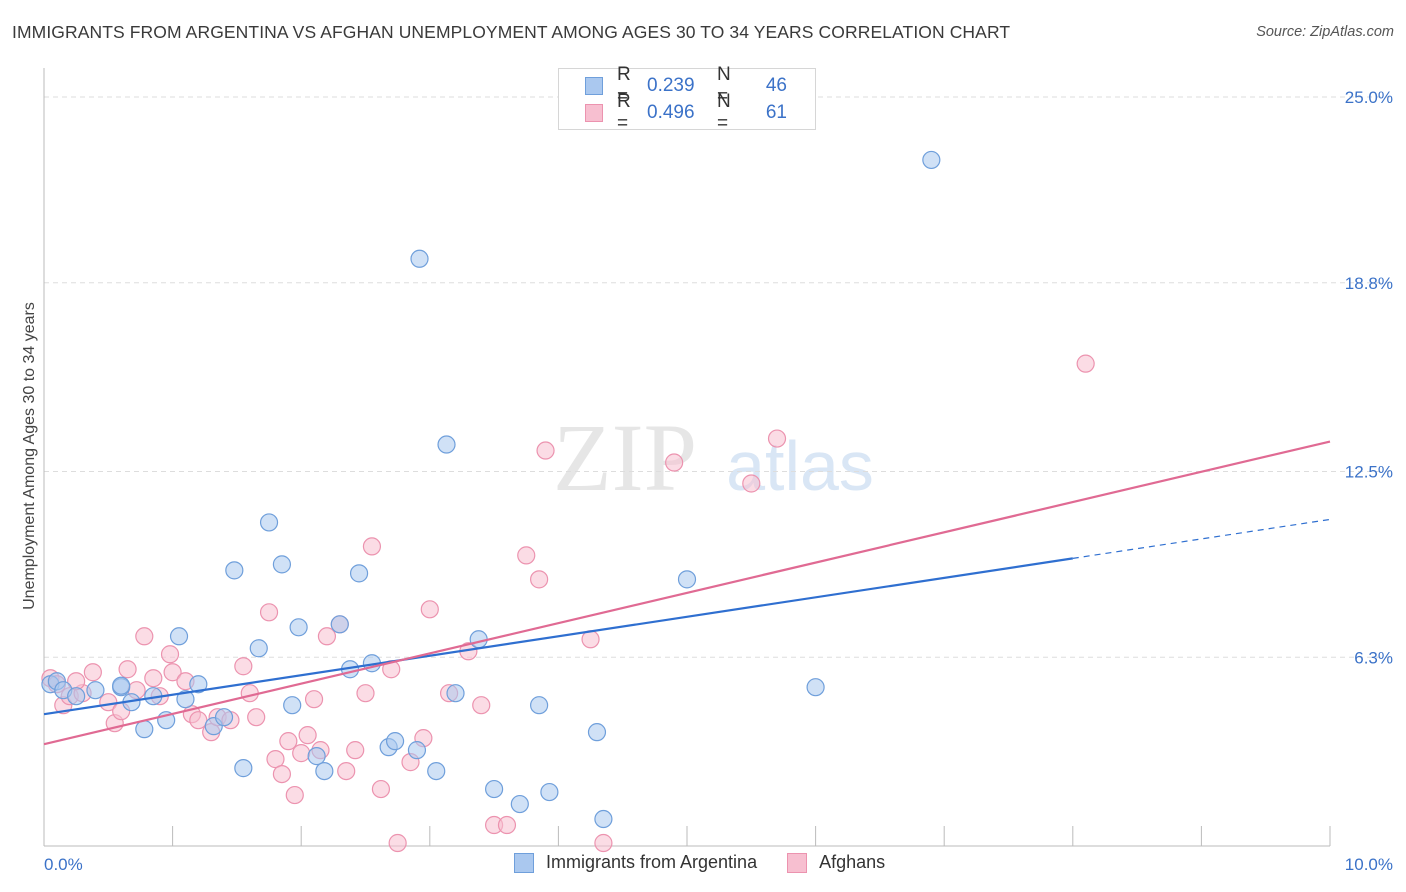 The image size is (1406, 892). I want to click on series-swatch-argentina, so click(524, 862).